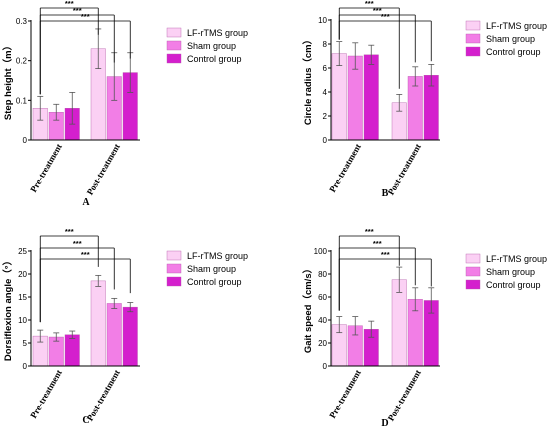 The image size is (550, 431). What do you see at coordinates (86, 202) in the screenshot?
I see `panel-letter: A` at bounding box center [86, 202].